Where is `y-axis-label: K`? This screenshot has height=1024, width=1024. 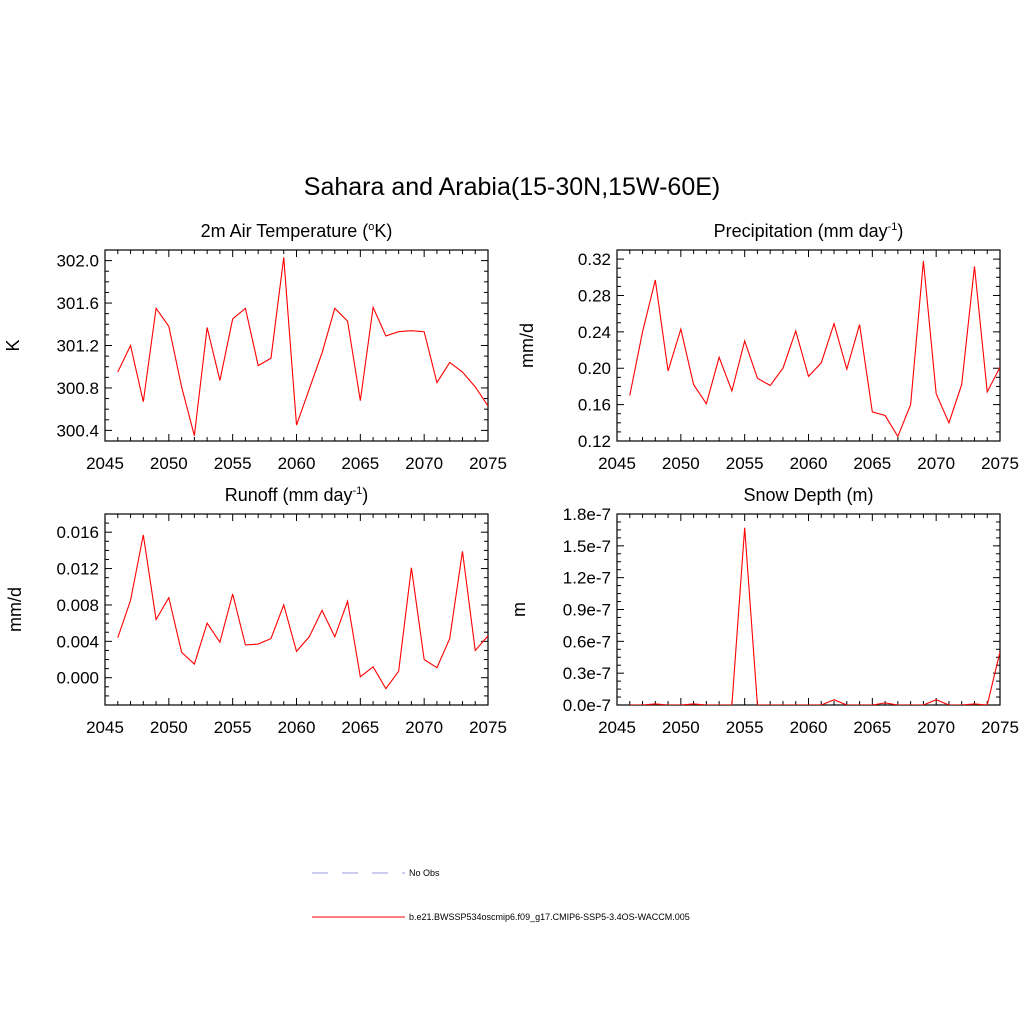
y-axis-label: K is located at coordinates (13, 345).